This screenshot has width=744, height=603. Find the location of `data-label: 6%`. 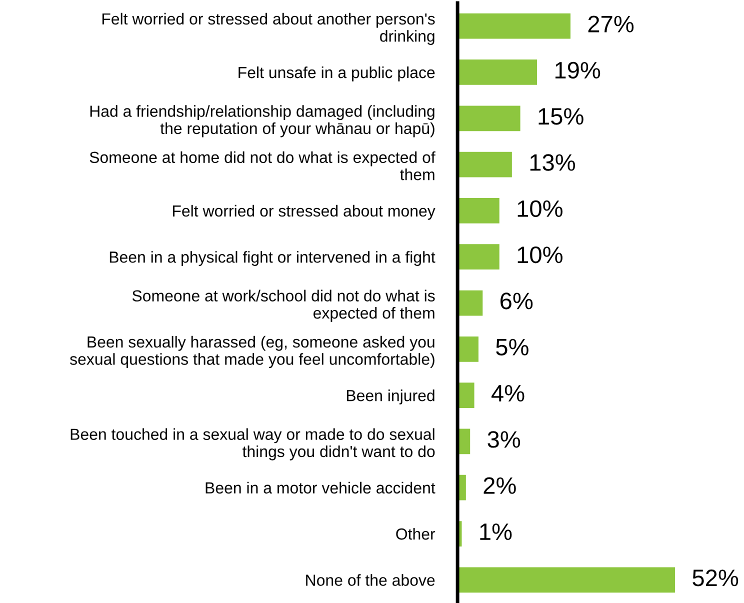

data-label: 6% is located at coordinates (516, 301).